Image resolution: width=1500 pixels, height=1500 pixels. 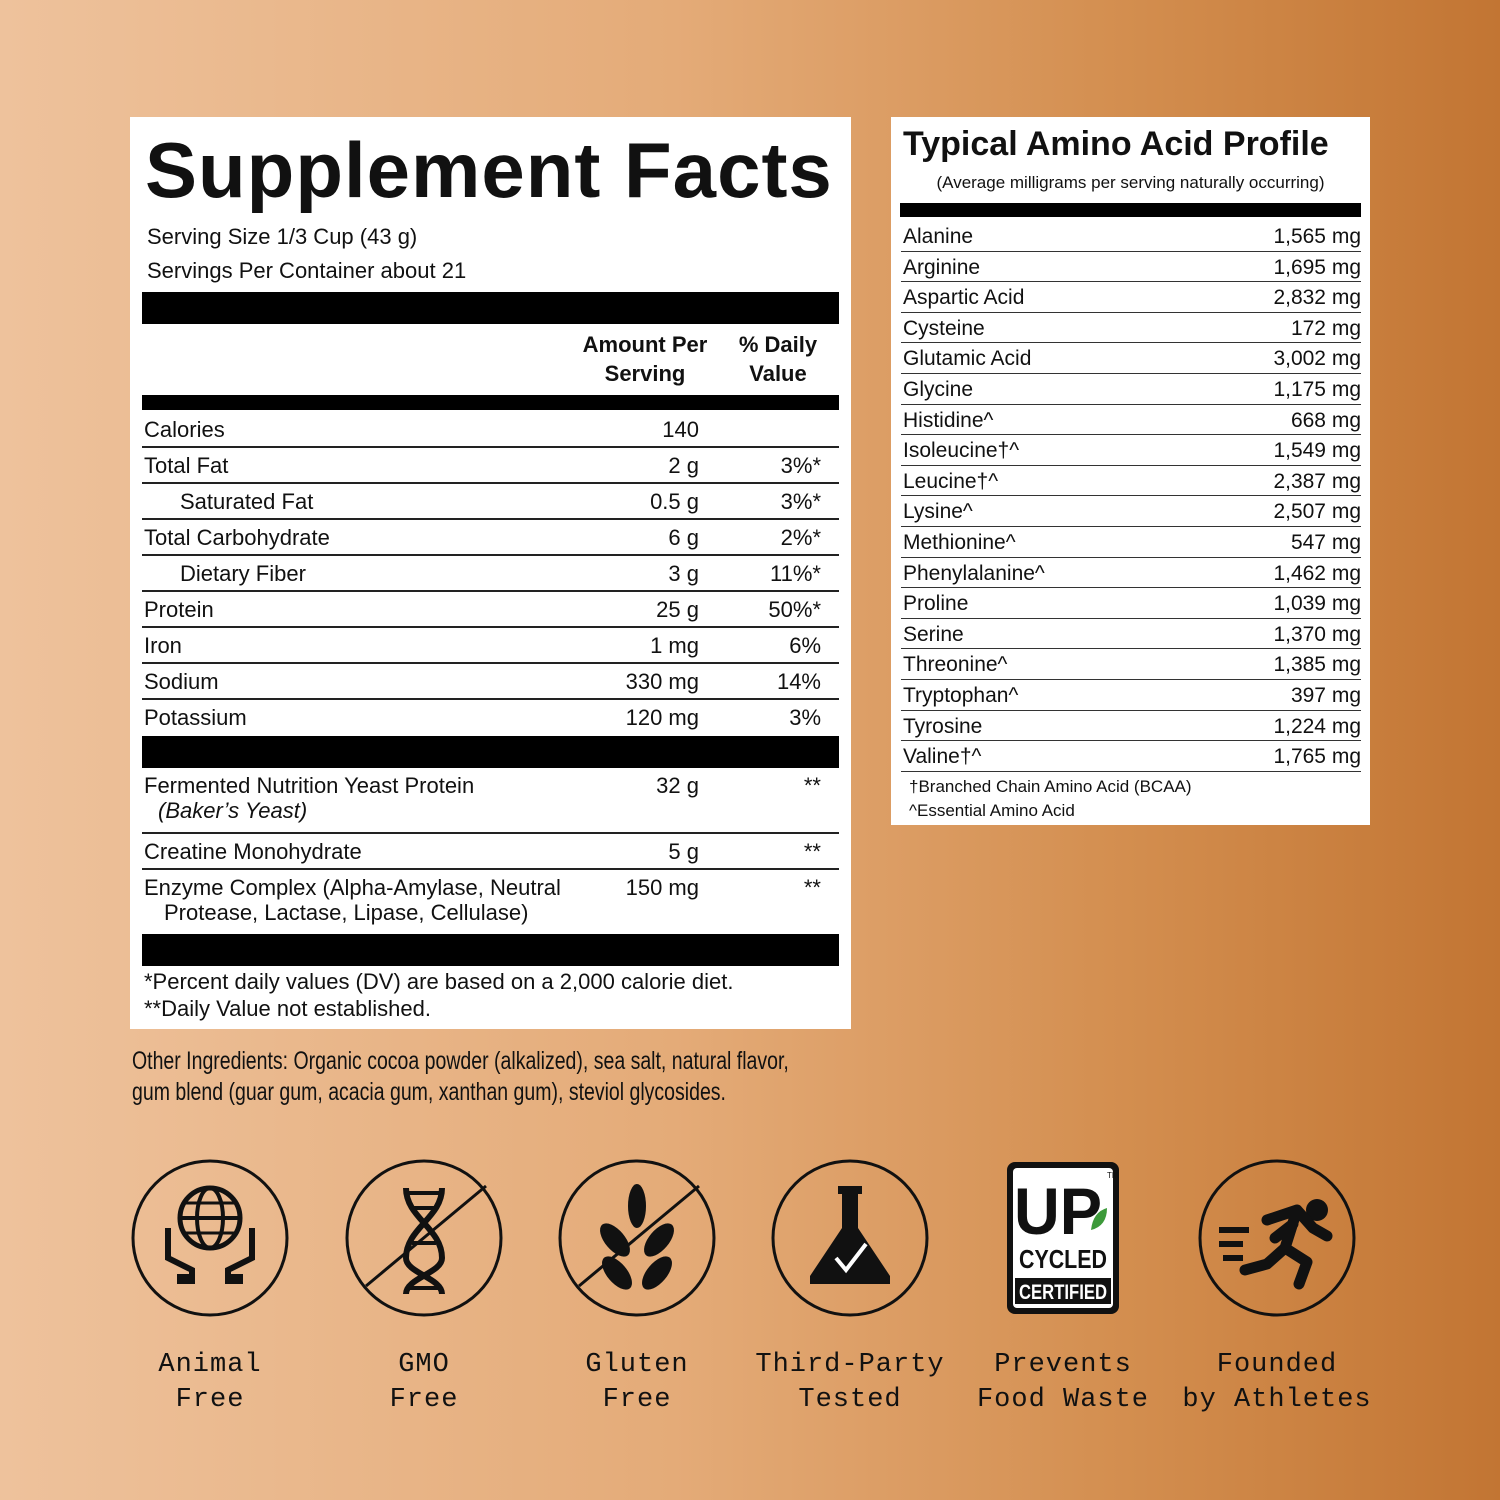 I want to click on amino-name: Tyrosine, so click(x=943, y=726).